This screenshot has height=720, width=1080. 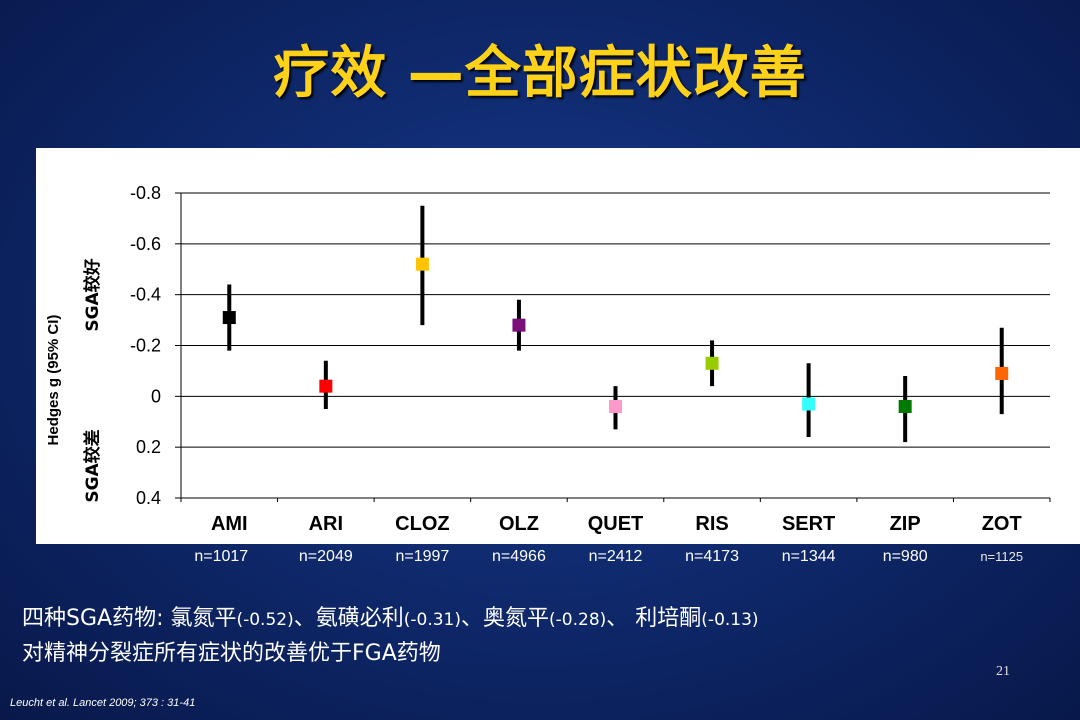 I want to click on summary-text-part: 、奥氮平, so click(x=505, y=618).